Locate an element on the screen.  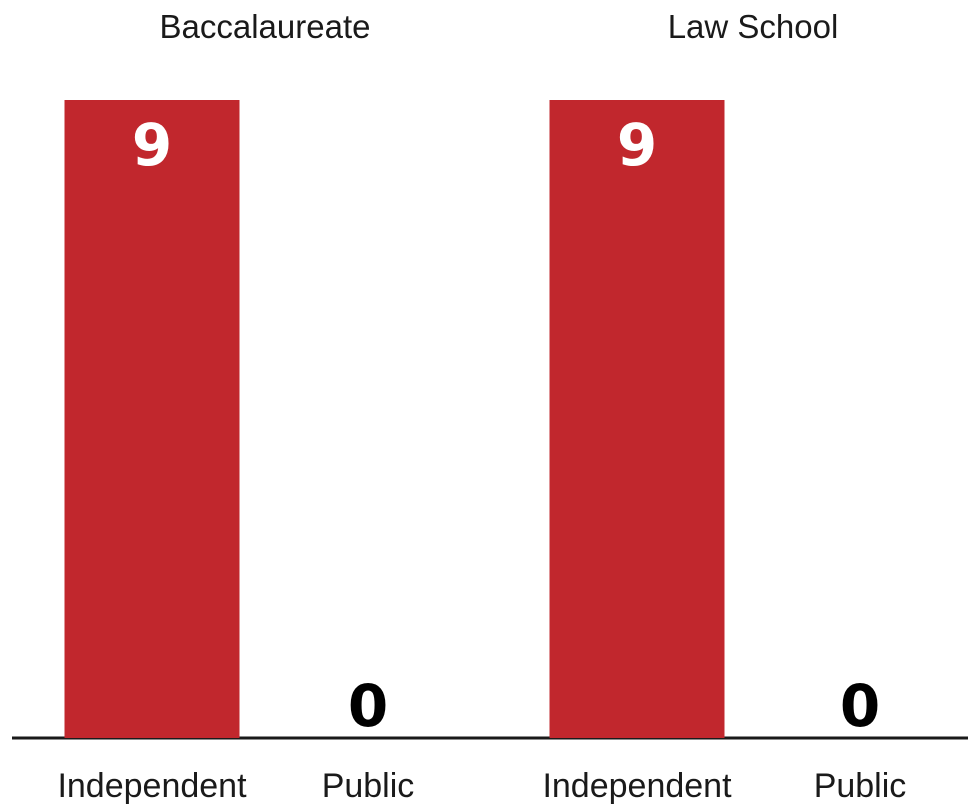
panel-title: Baccalaureate is located at coordinates (265, 26).